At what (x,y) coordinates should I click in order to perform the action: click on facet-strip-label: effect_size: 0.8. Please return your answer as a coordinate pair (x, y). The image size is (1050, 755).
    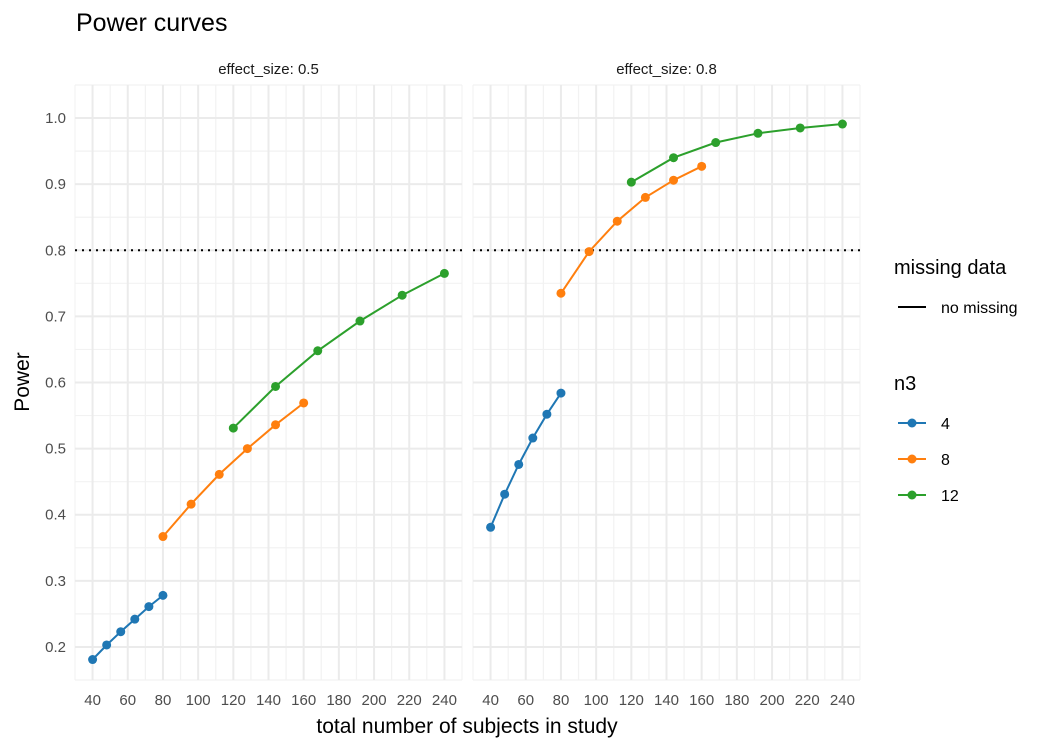
    Looking at the image, I should click on (666, 69).